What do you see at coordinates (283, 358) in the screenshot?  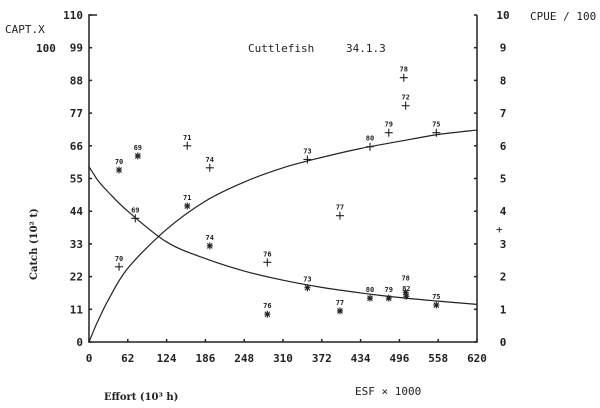 I see `x-tick-label: 310` at bounding box center [283, 358].